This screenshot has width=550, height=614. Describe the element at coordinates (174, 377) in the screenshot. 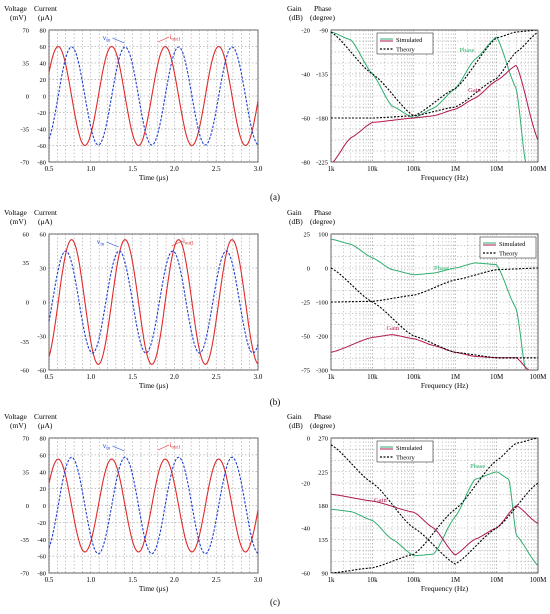

I see `x-tick-label: 2.0` at that location.